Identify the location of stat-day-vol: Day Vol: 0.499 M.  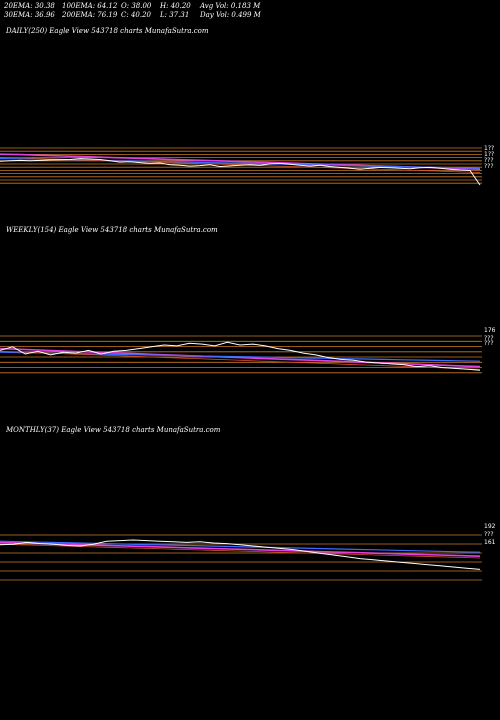
(230, 15).